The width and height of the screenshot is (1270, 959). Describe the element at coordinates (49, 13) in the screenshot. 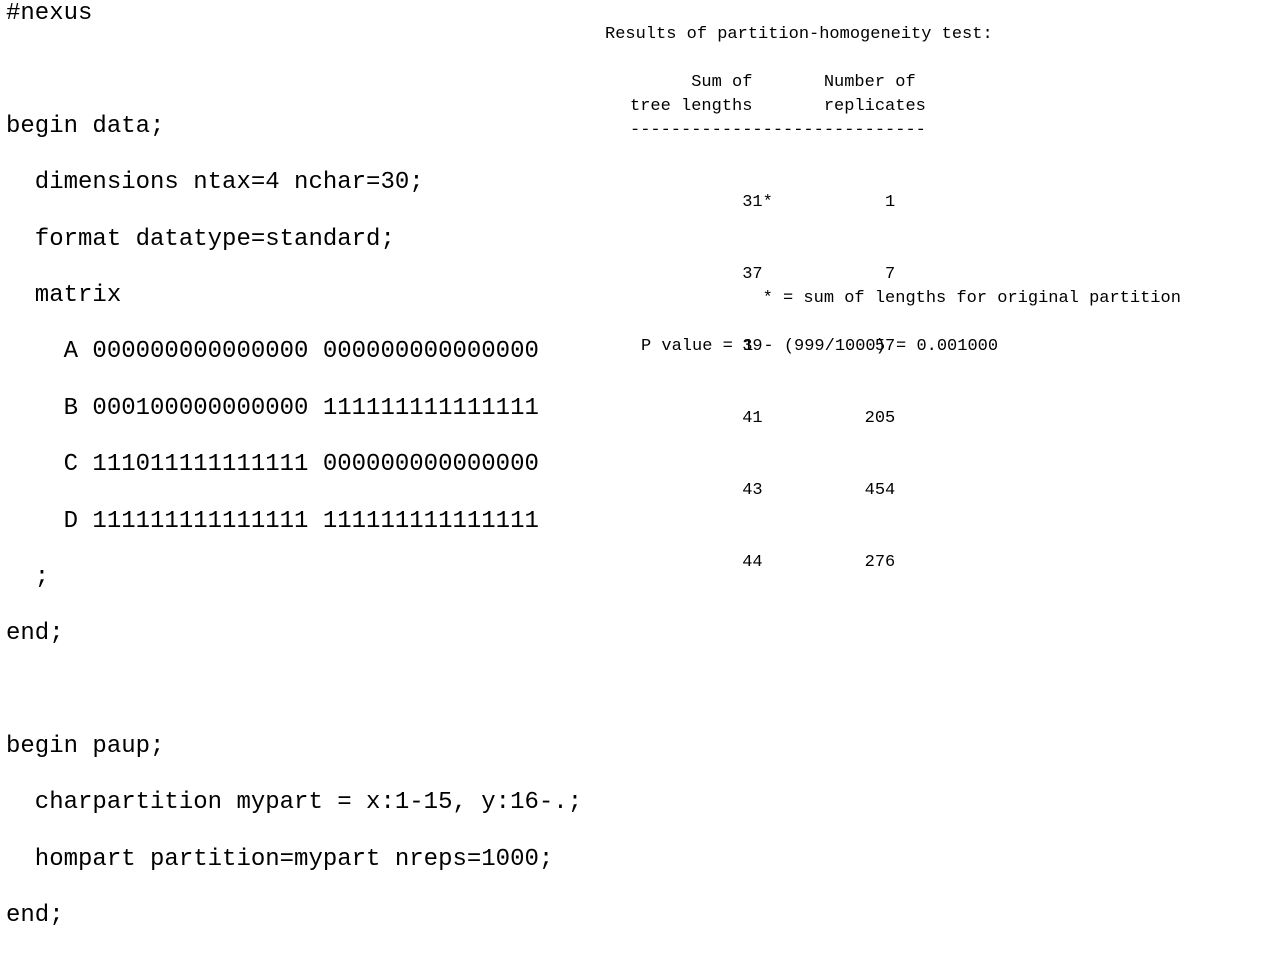

I see `code-line: #nexus` at that location.